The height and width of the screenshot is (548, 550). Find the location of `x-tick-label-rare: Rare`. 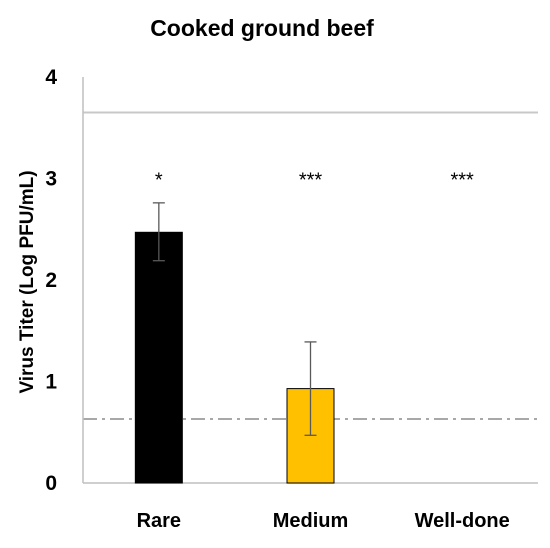

x-tick-label-rare: Rare is located at coordinates (159, 521).